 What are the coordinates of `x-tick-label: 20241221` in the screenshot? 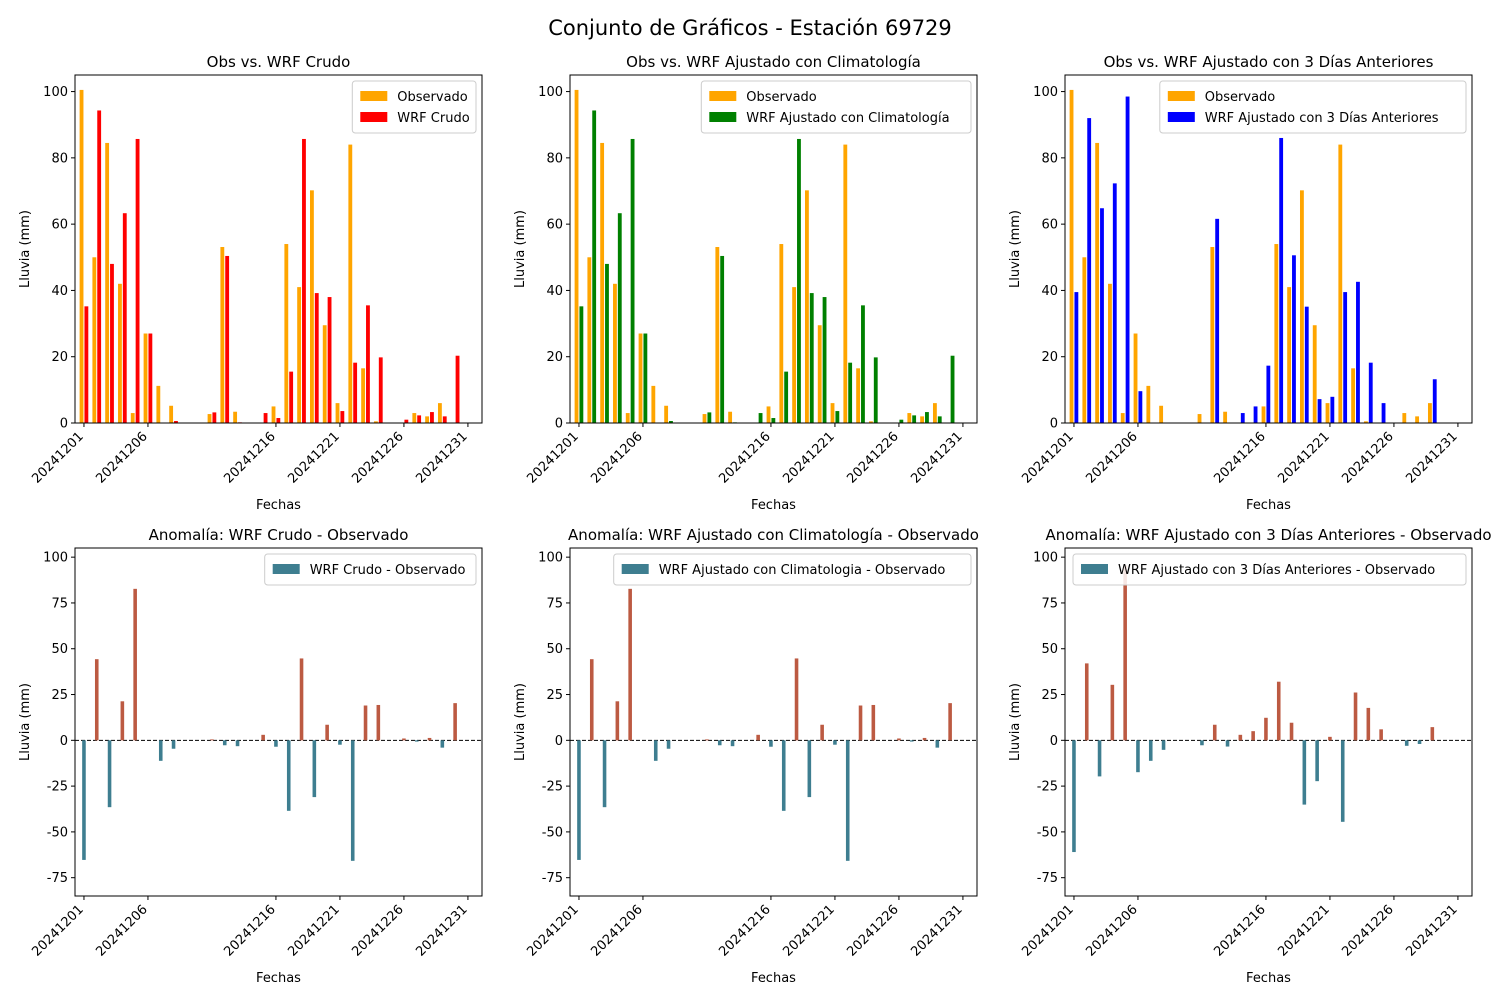 It's located at (313, 457).